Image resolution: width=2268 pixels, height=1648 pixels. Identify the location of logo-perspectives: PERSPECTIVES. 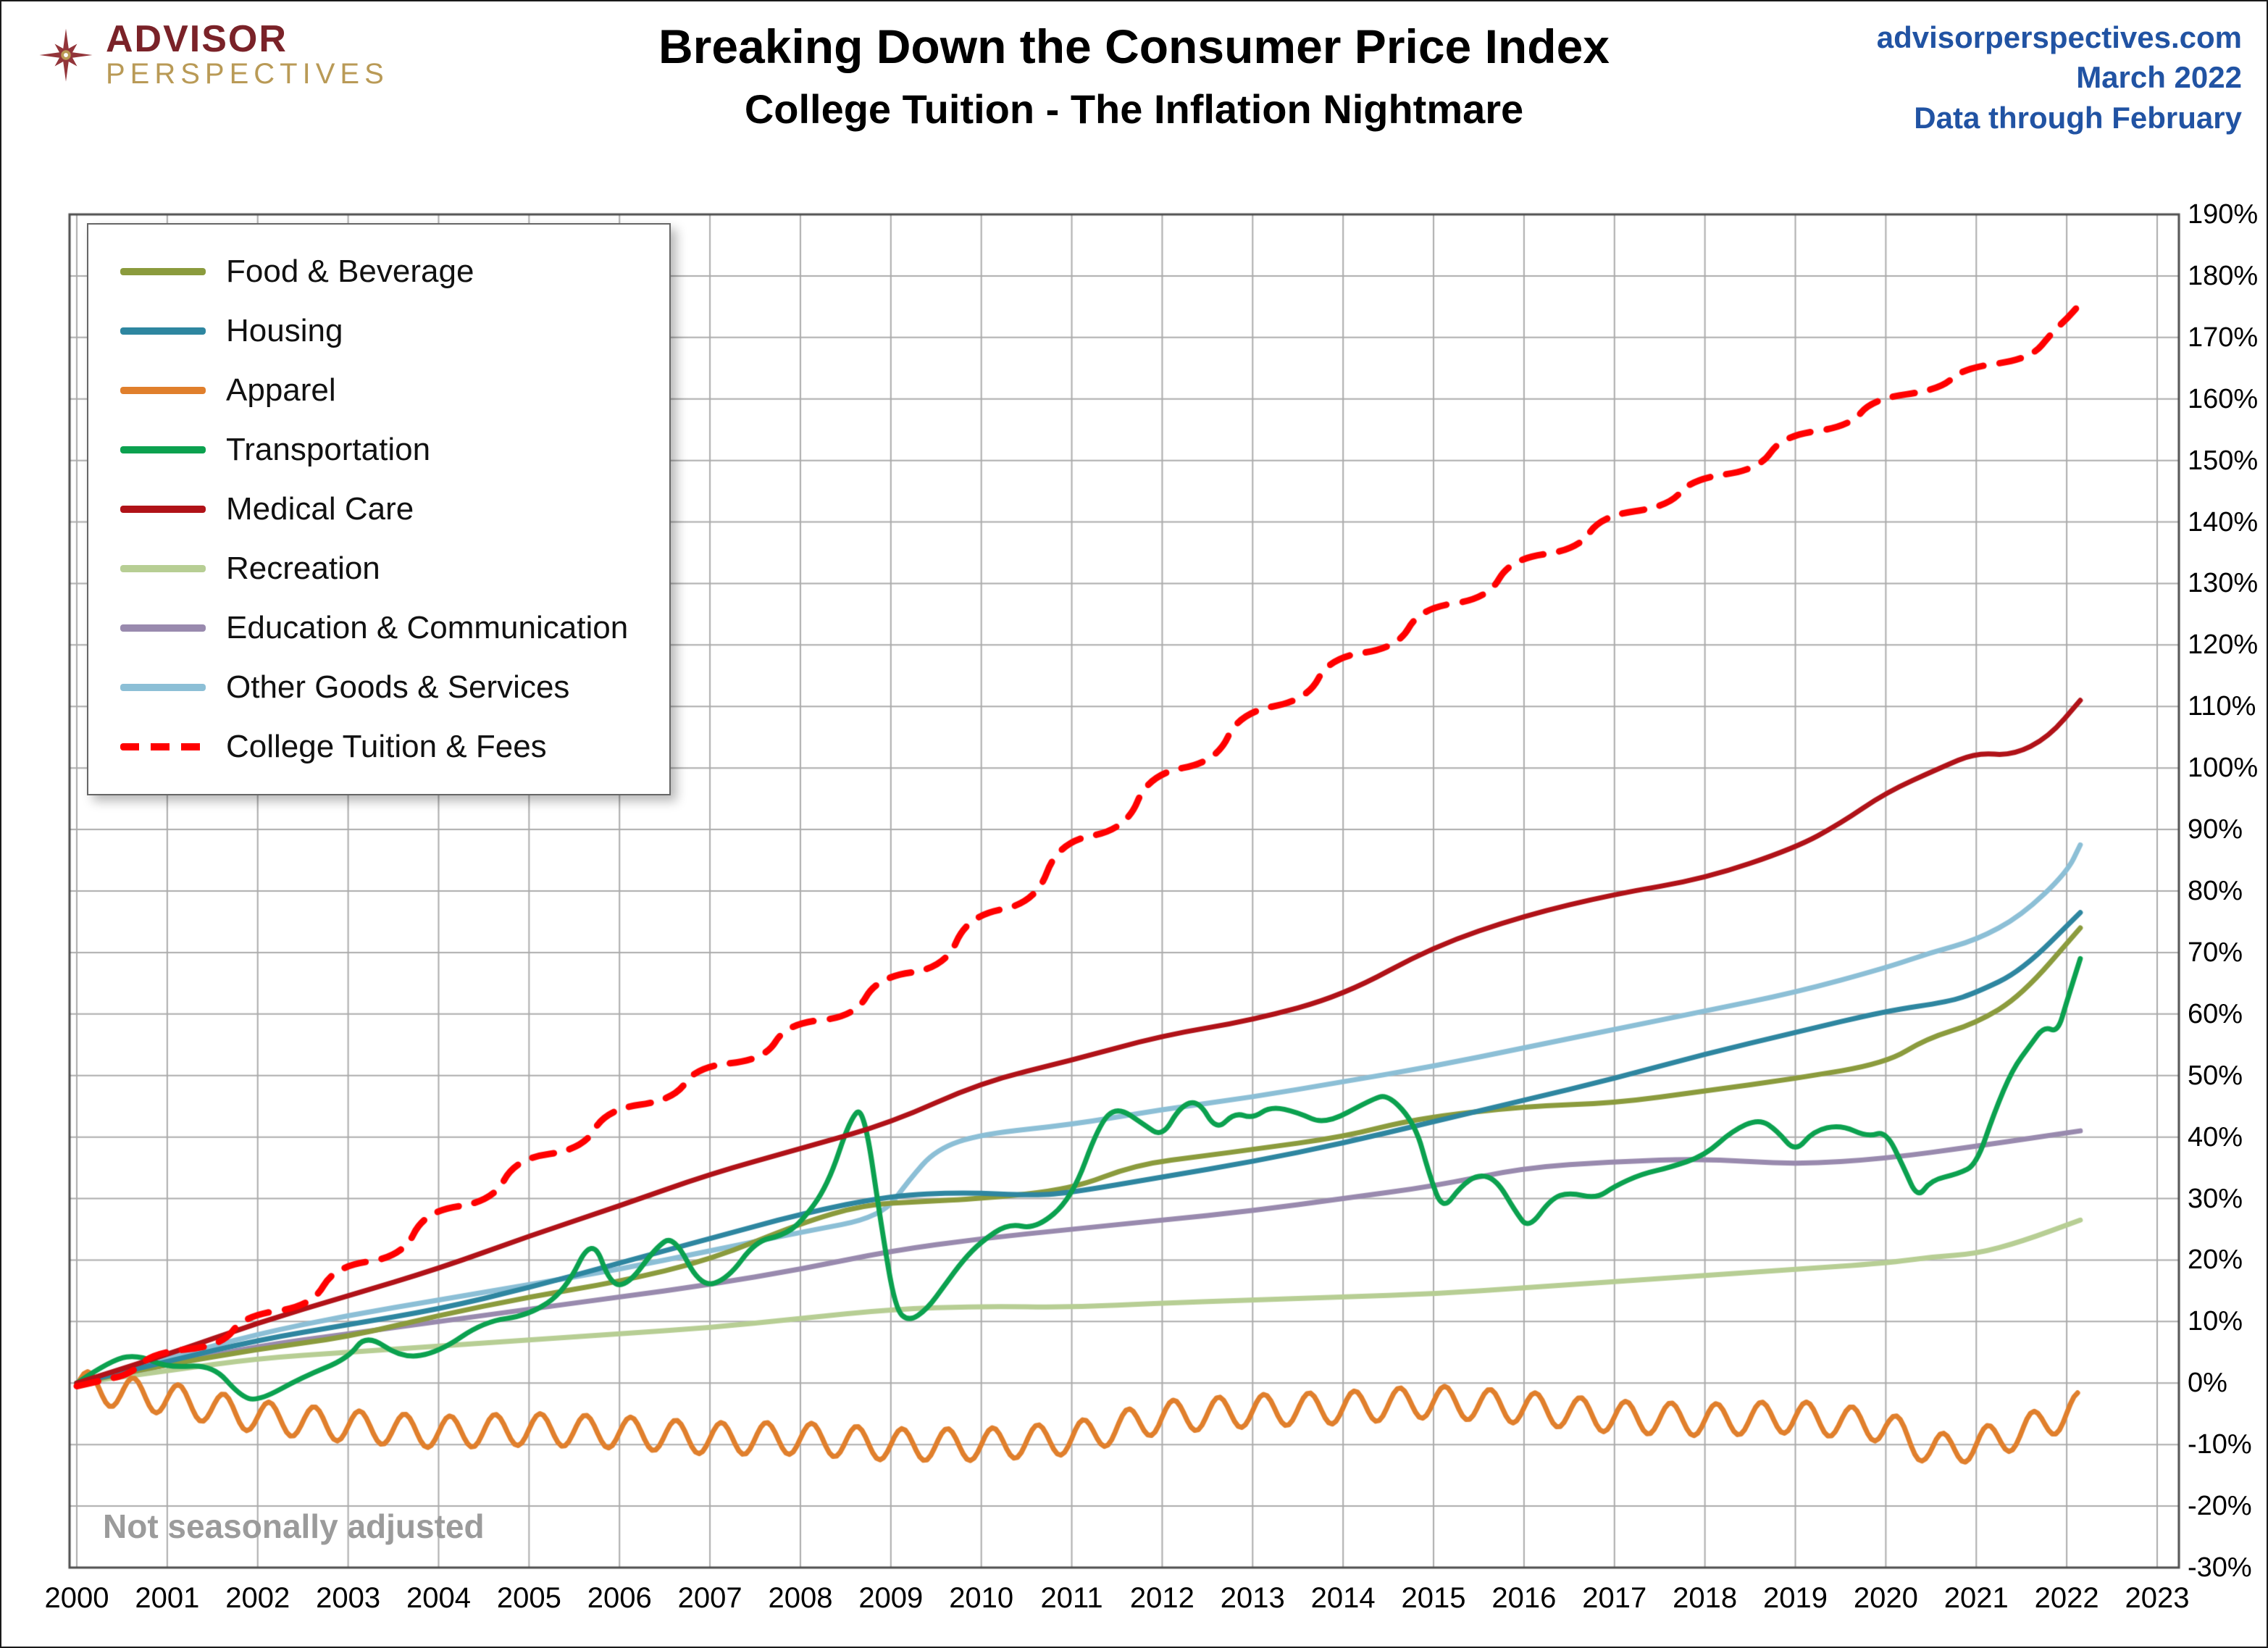
(248, 74).